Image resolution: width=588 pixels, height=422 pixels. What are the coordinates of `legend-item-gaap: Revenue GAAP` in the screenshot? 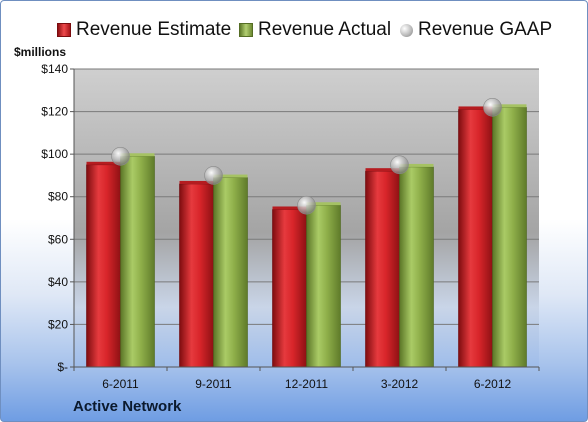 It's located at (476, 30).